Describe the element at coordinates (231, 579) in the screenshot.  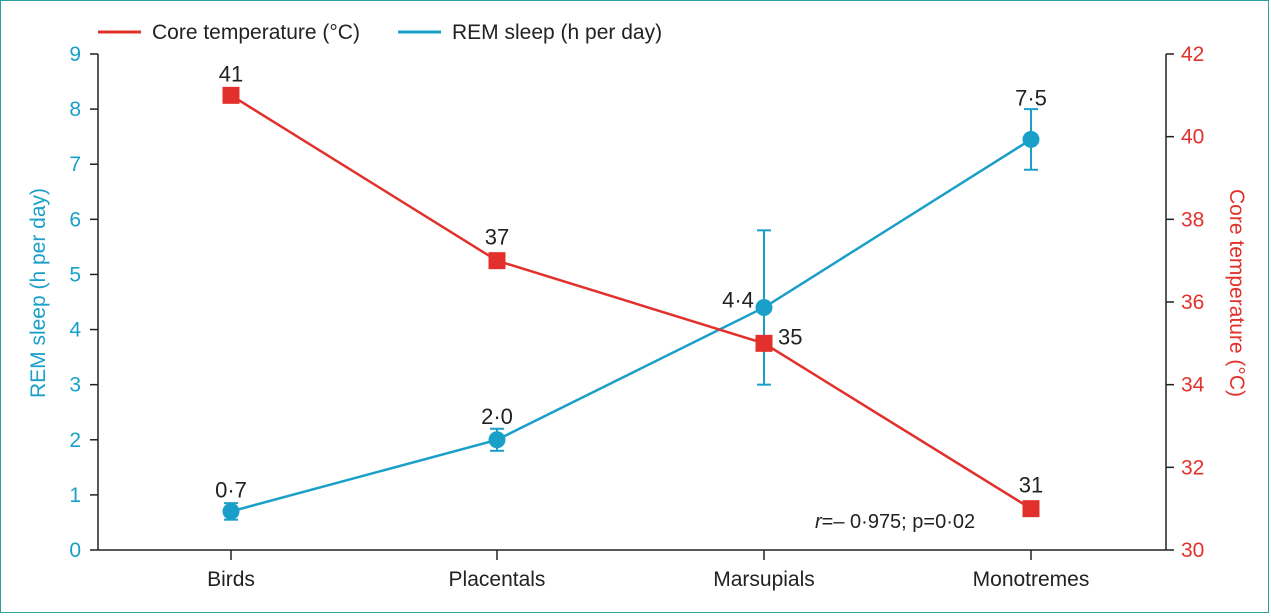
I see `x-tick-label: Birds` at that location.